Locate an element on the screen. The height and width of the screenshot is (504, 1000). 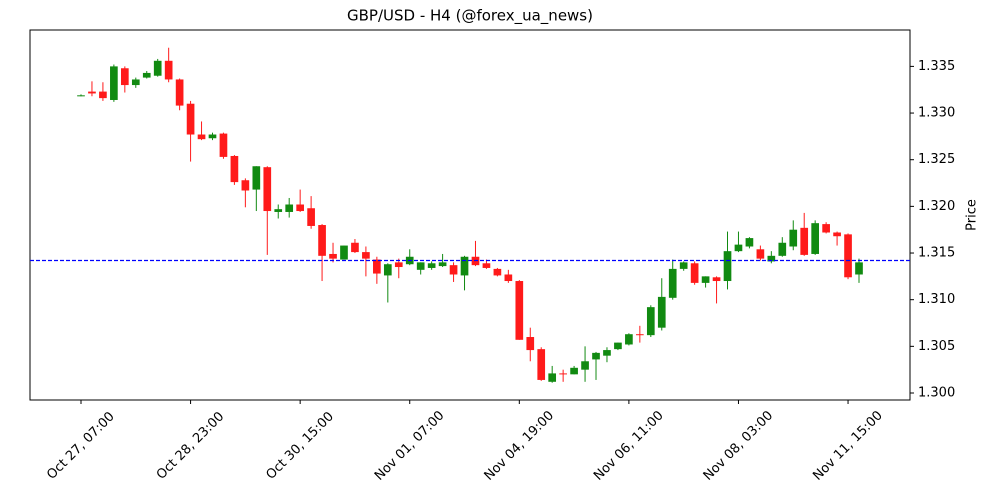
y-tick-label: 1.335 is located at coordinates (936, 66).